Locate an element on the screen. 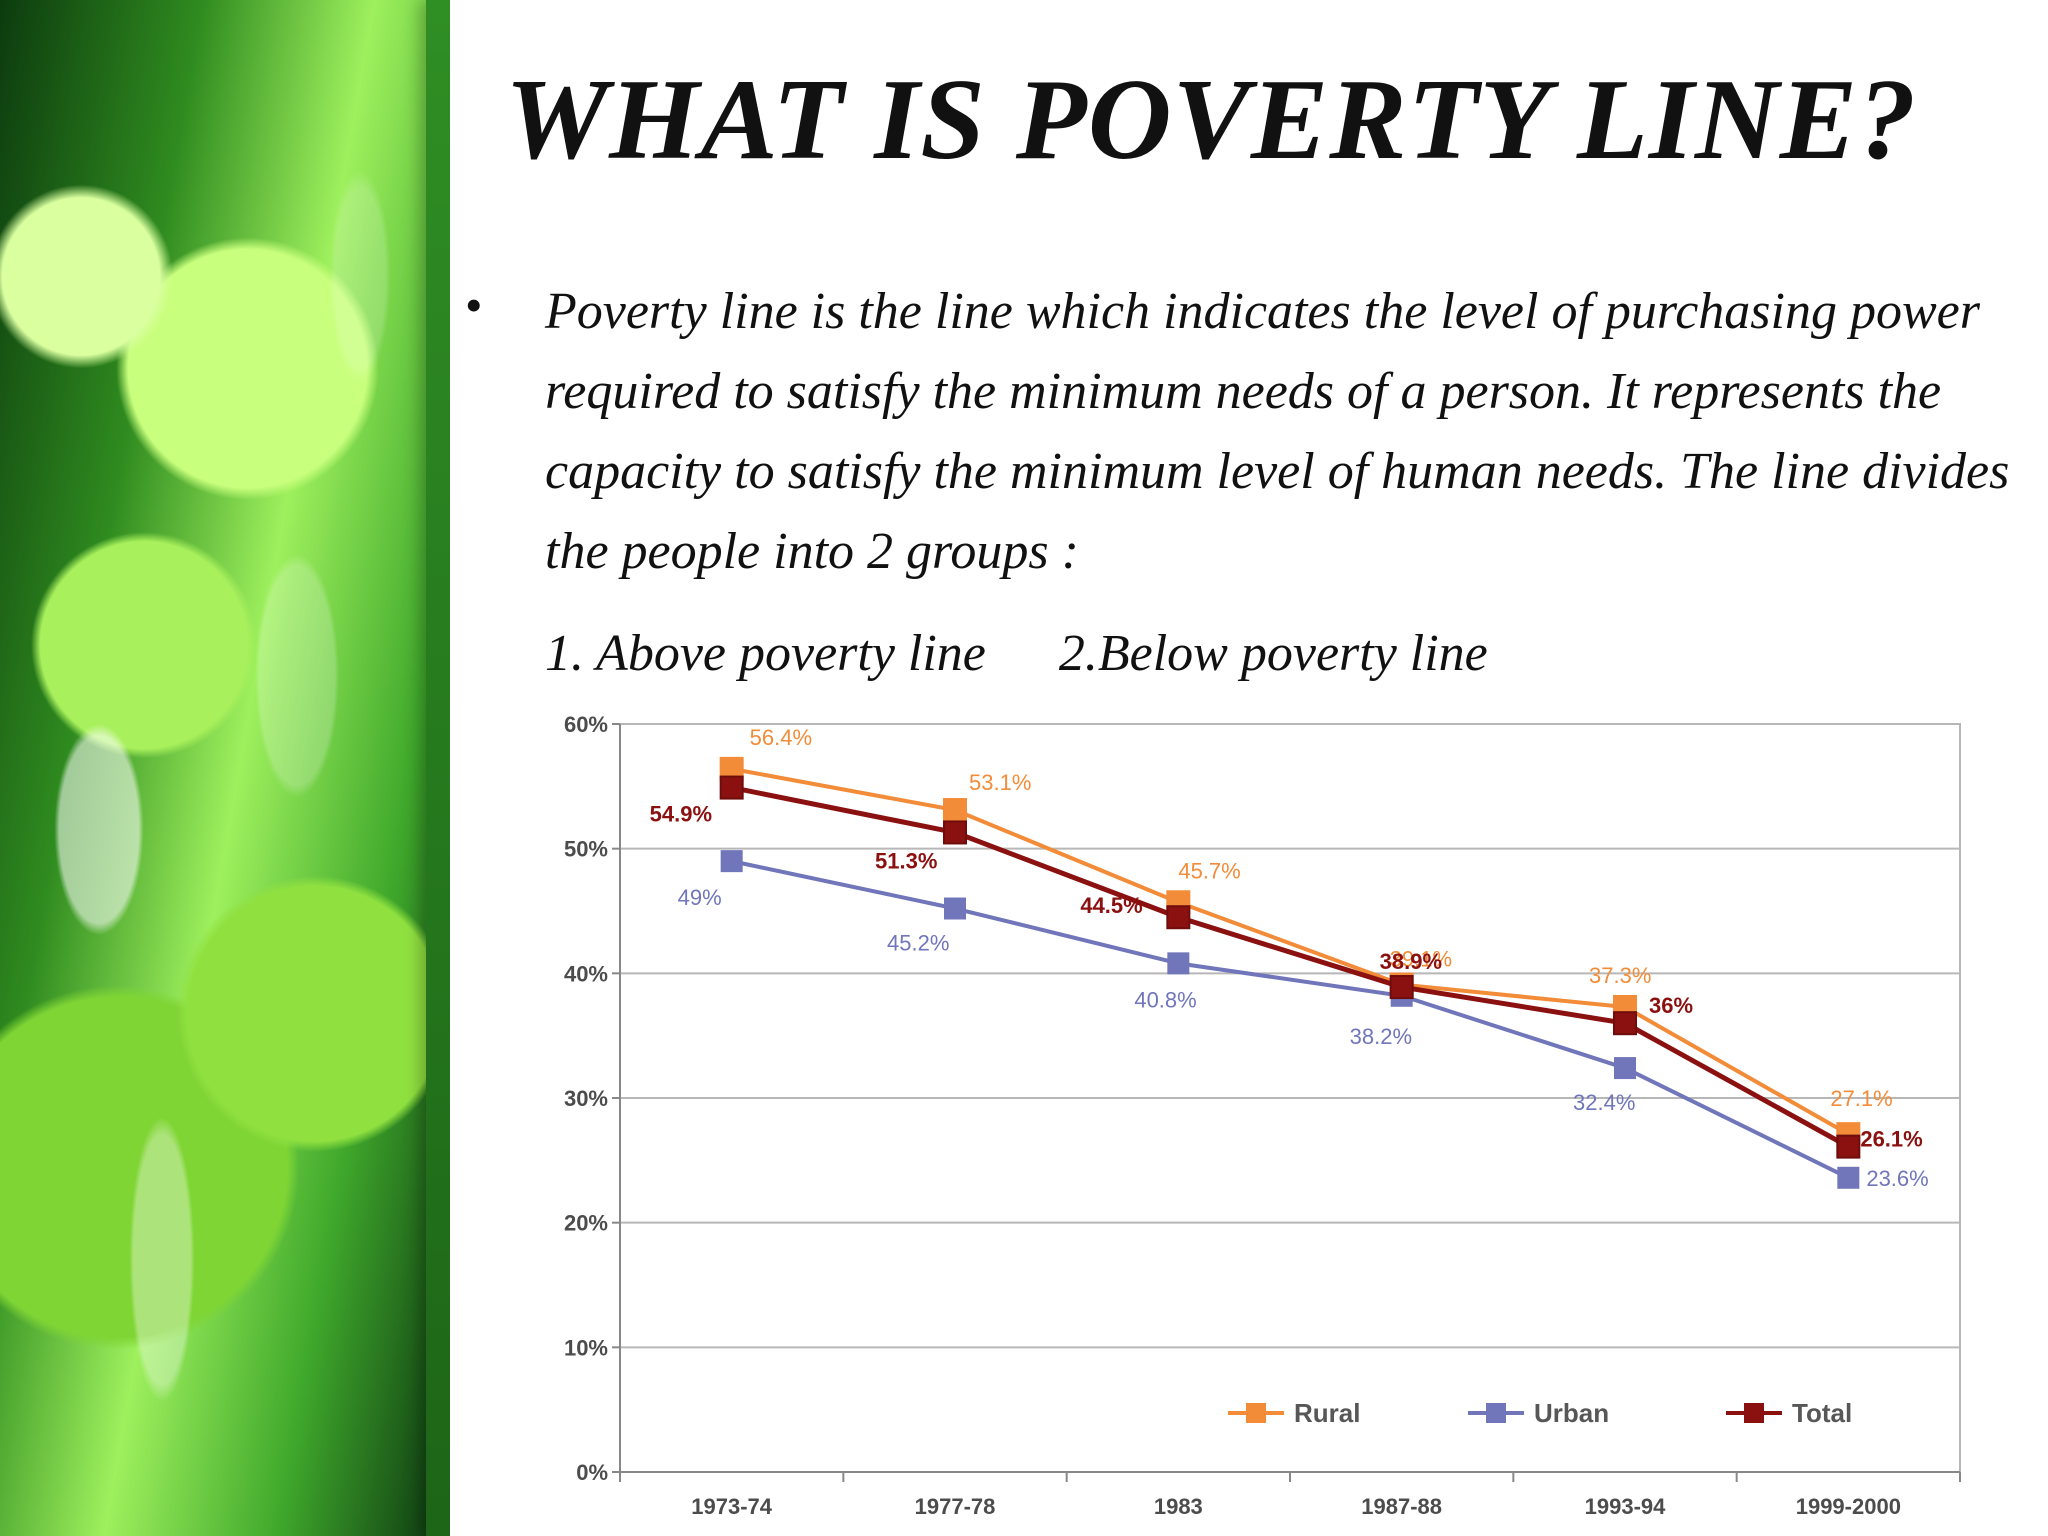 This screenshot has height=1536, width=2048. y-axis-tick-label-1: 10% is located at coordinates (586, 1347).